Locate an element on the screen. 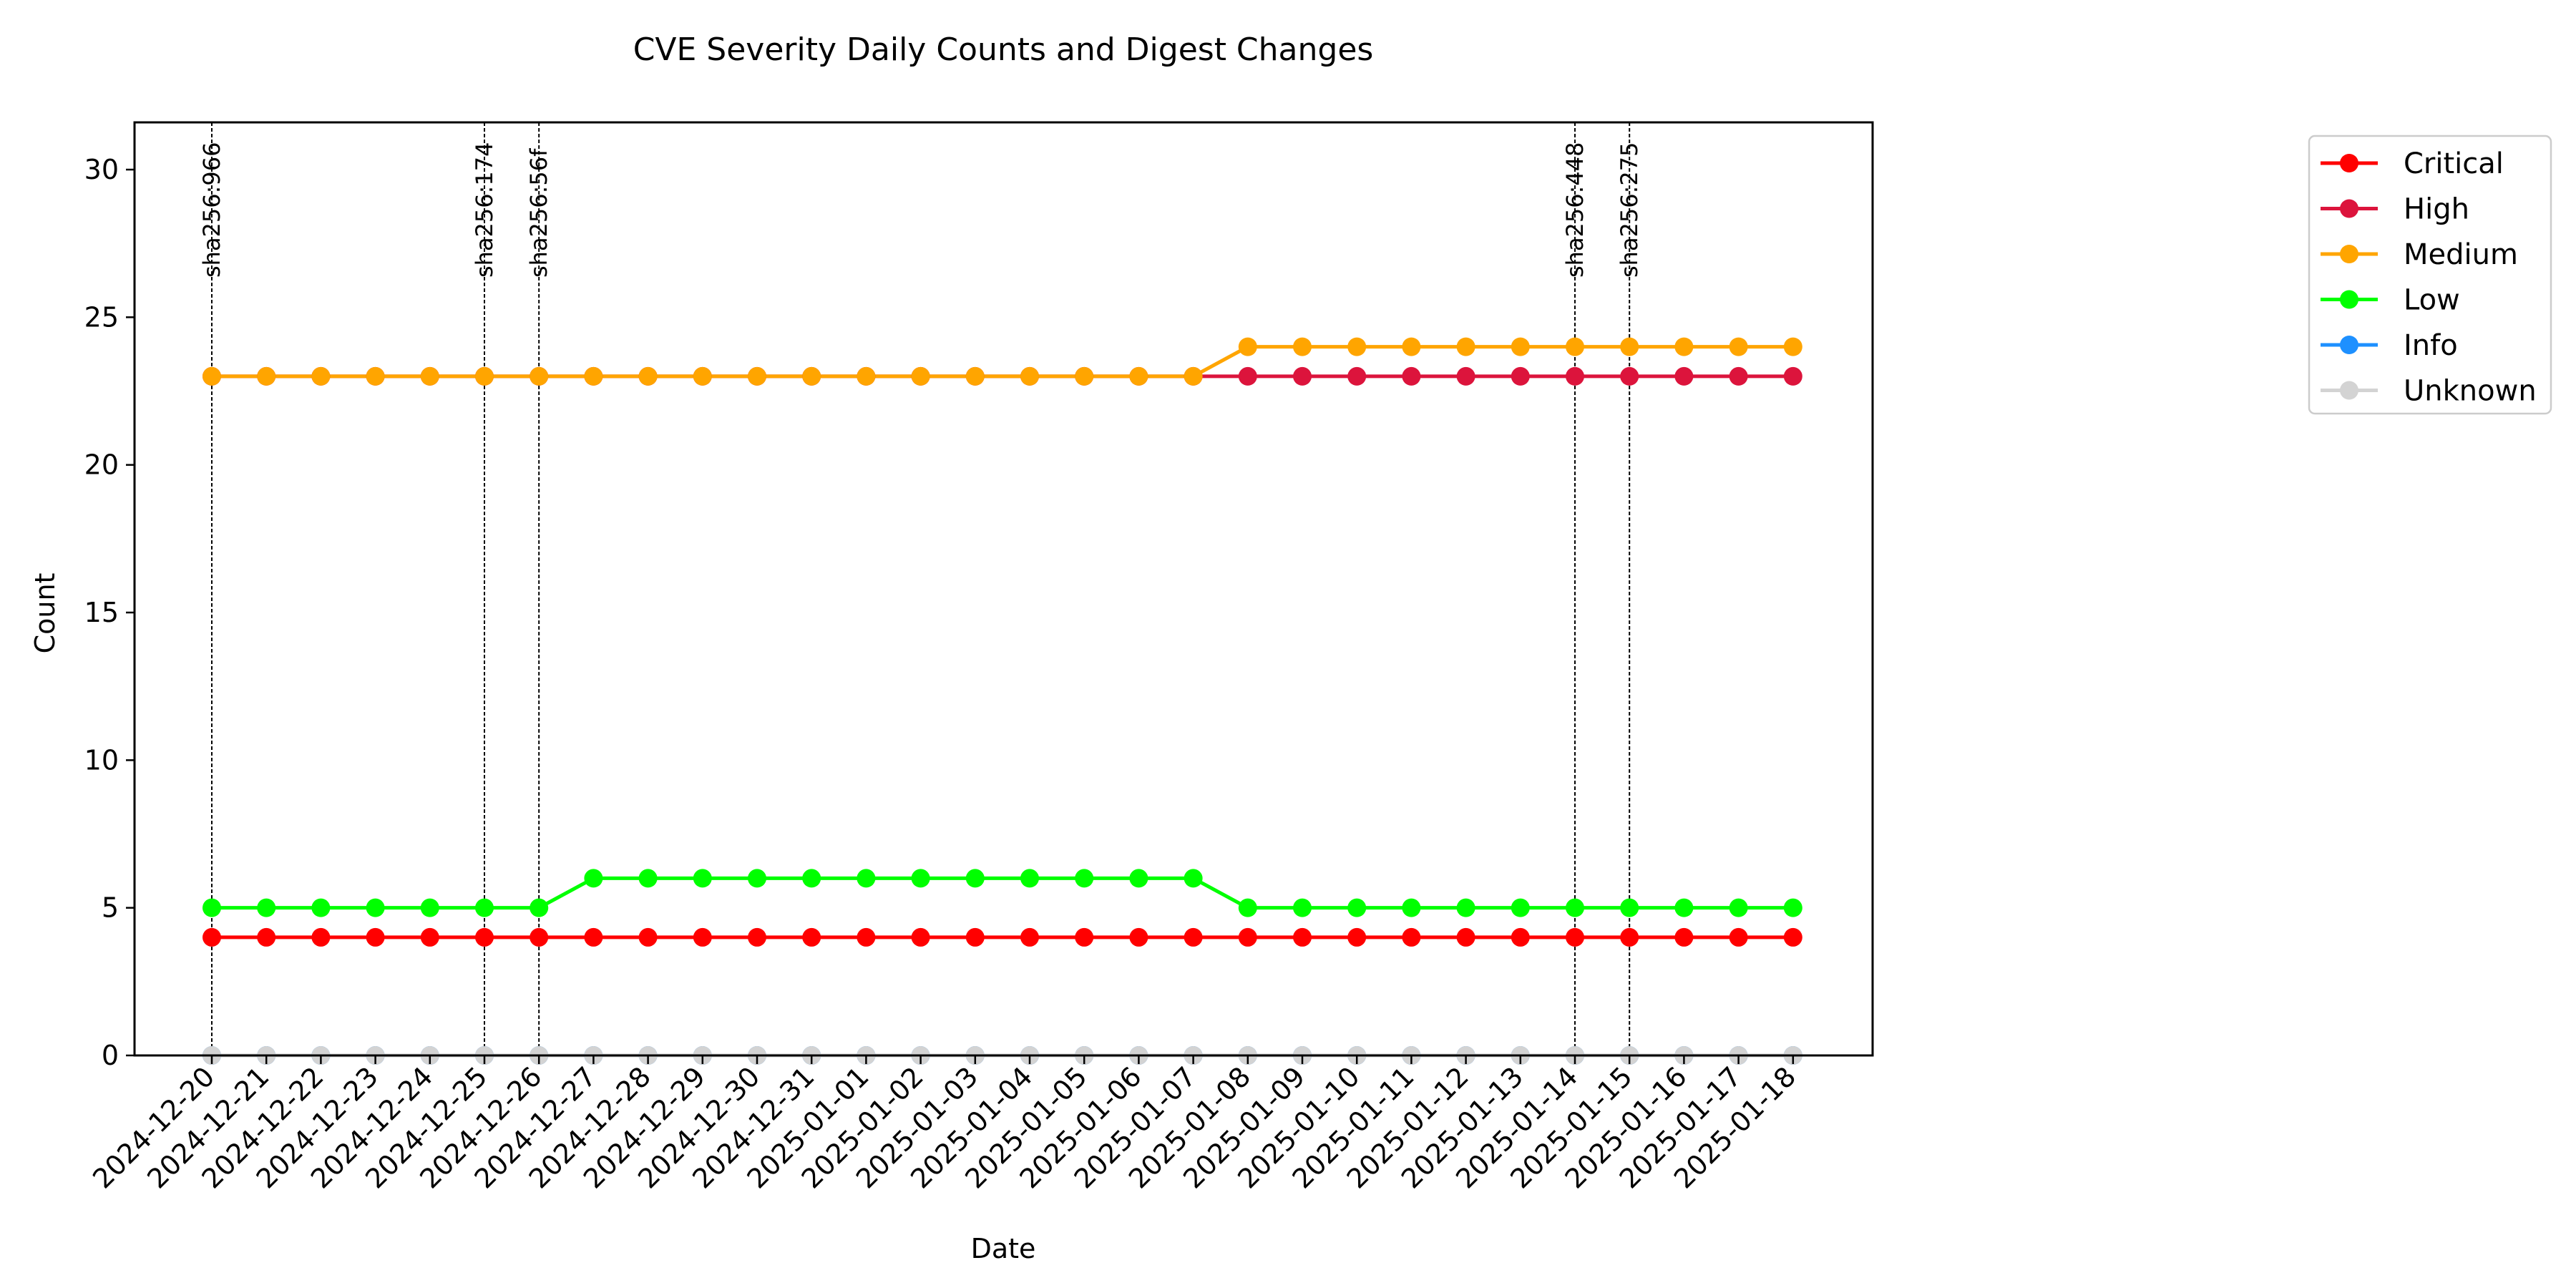  y-tick-label: 0 is located at coordinates (110, 1055).